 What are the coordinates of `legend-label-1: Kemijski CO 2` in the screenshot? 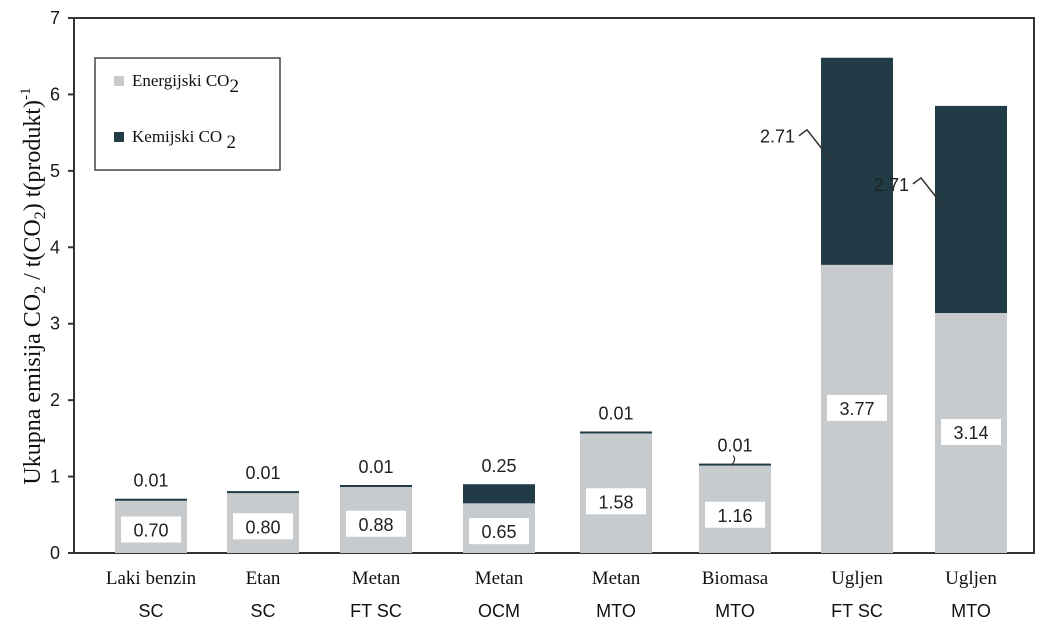 It's located at (184, 140).